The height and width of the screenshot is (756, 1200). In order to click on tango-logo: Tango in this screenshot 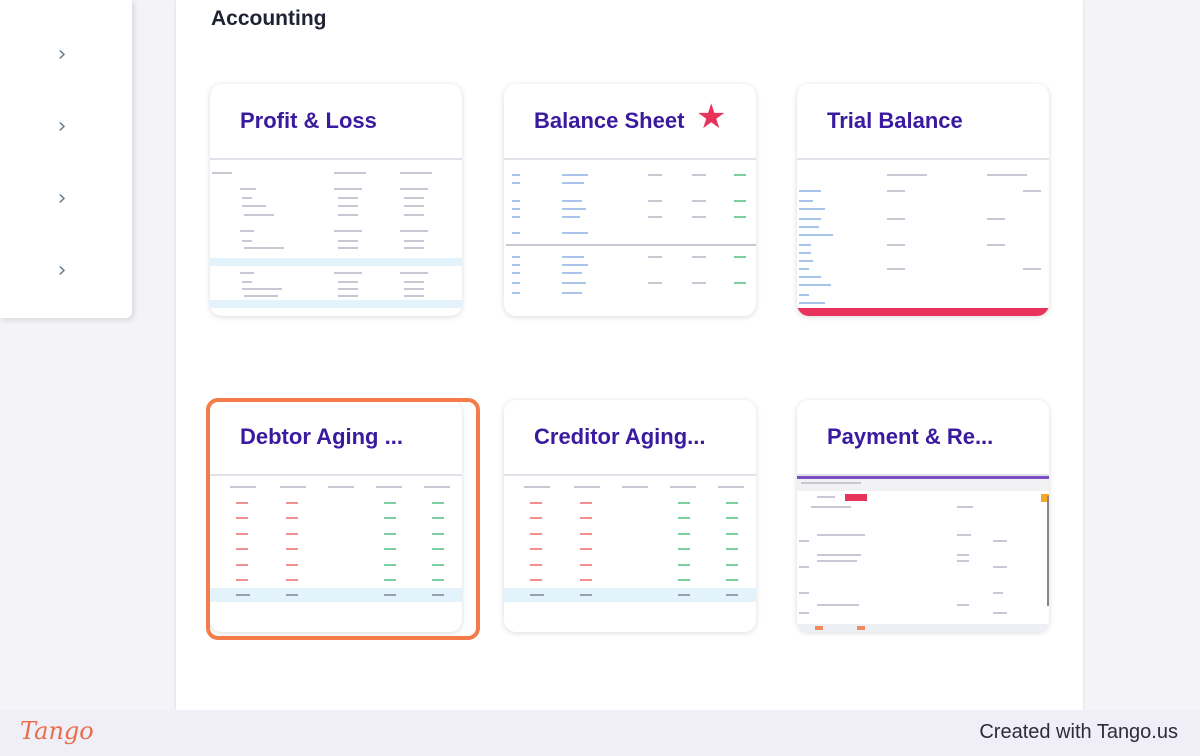, I will do `click(57, 731)`.